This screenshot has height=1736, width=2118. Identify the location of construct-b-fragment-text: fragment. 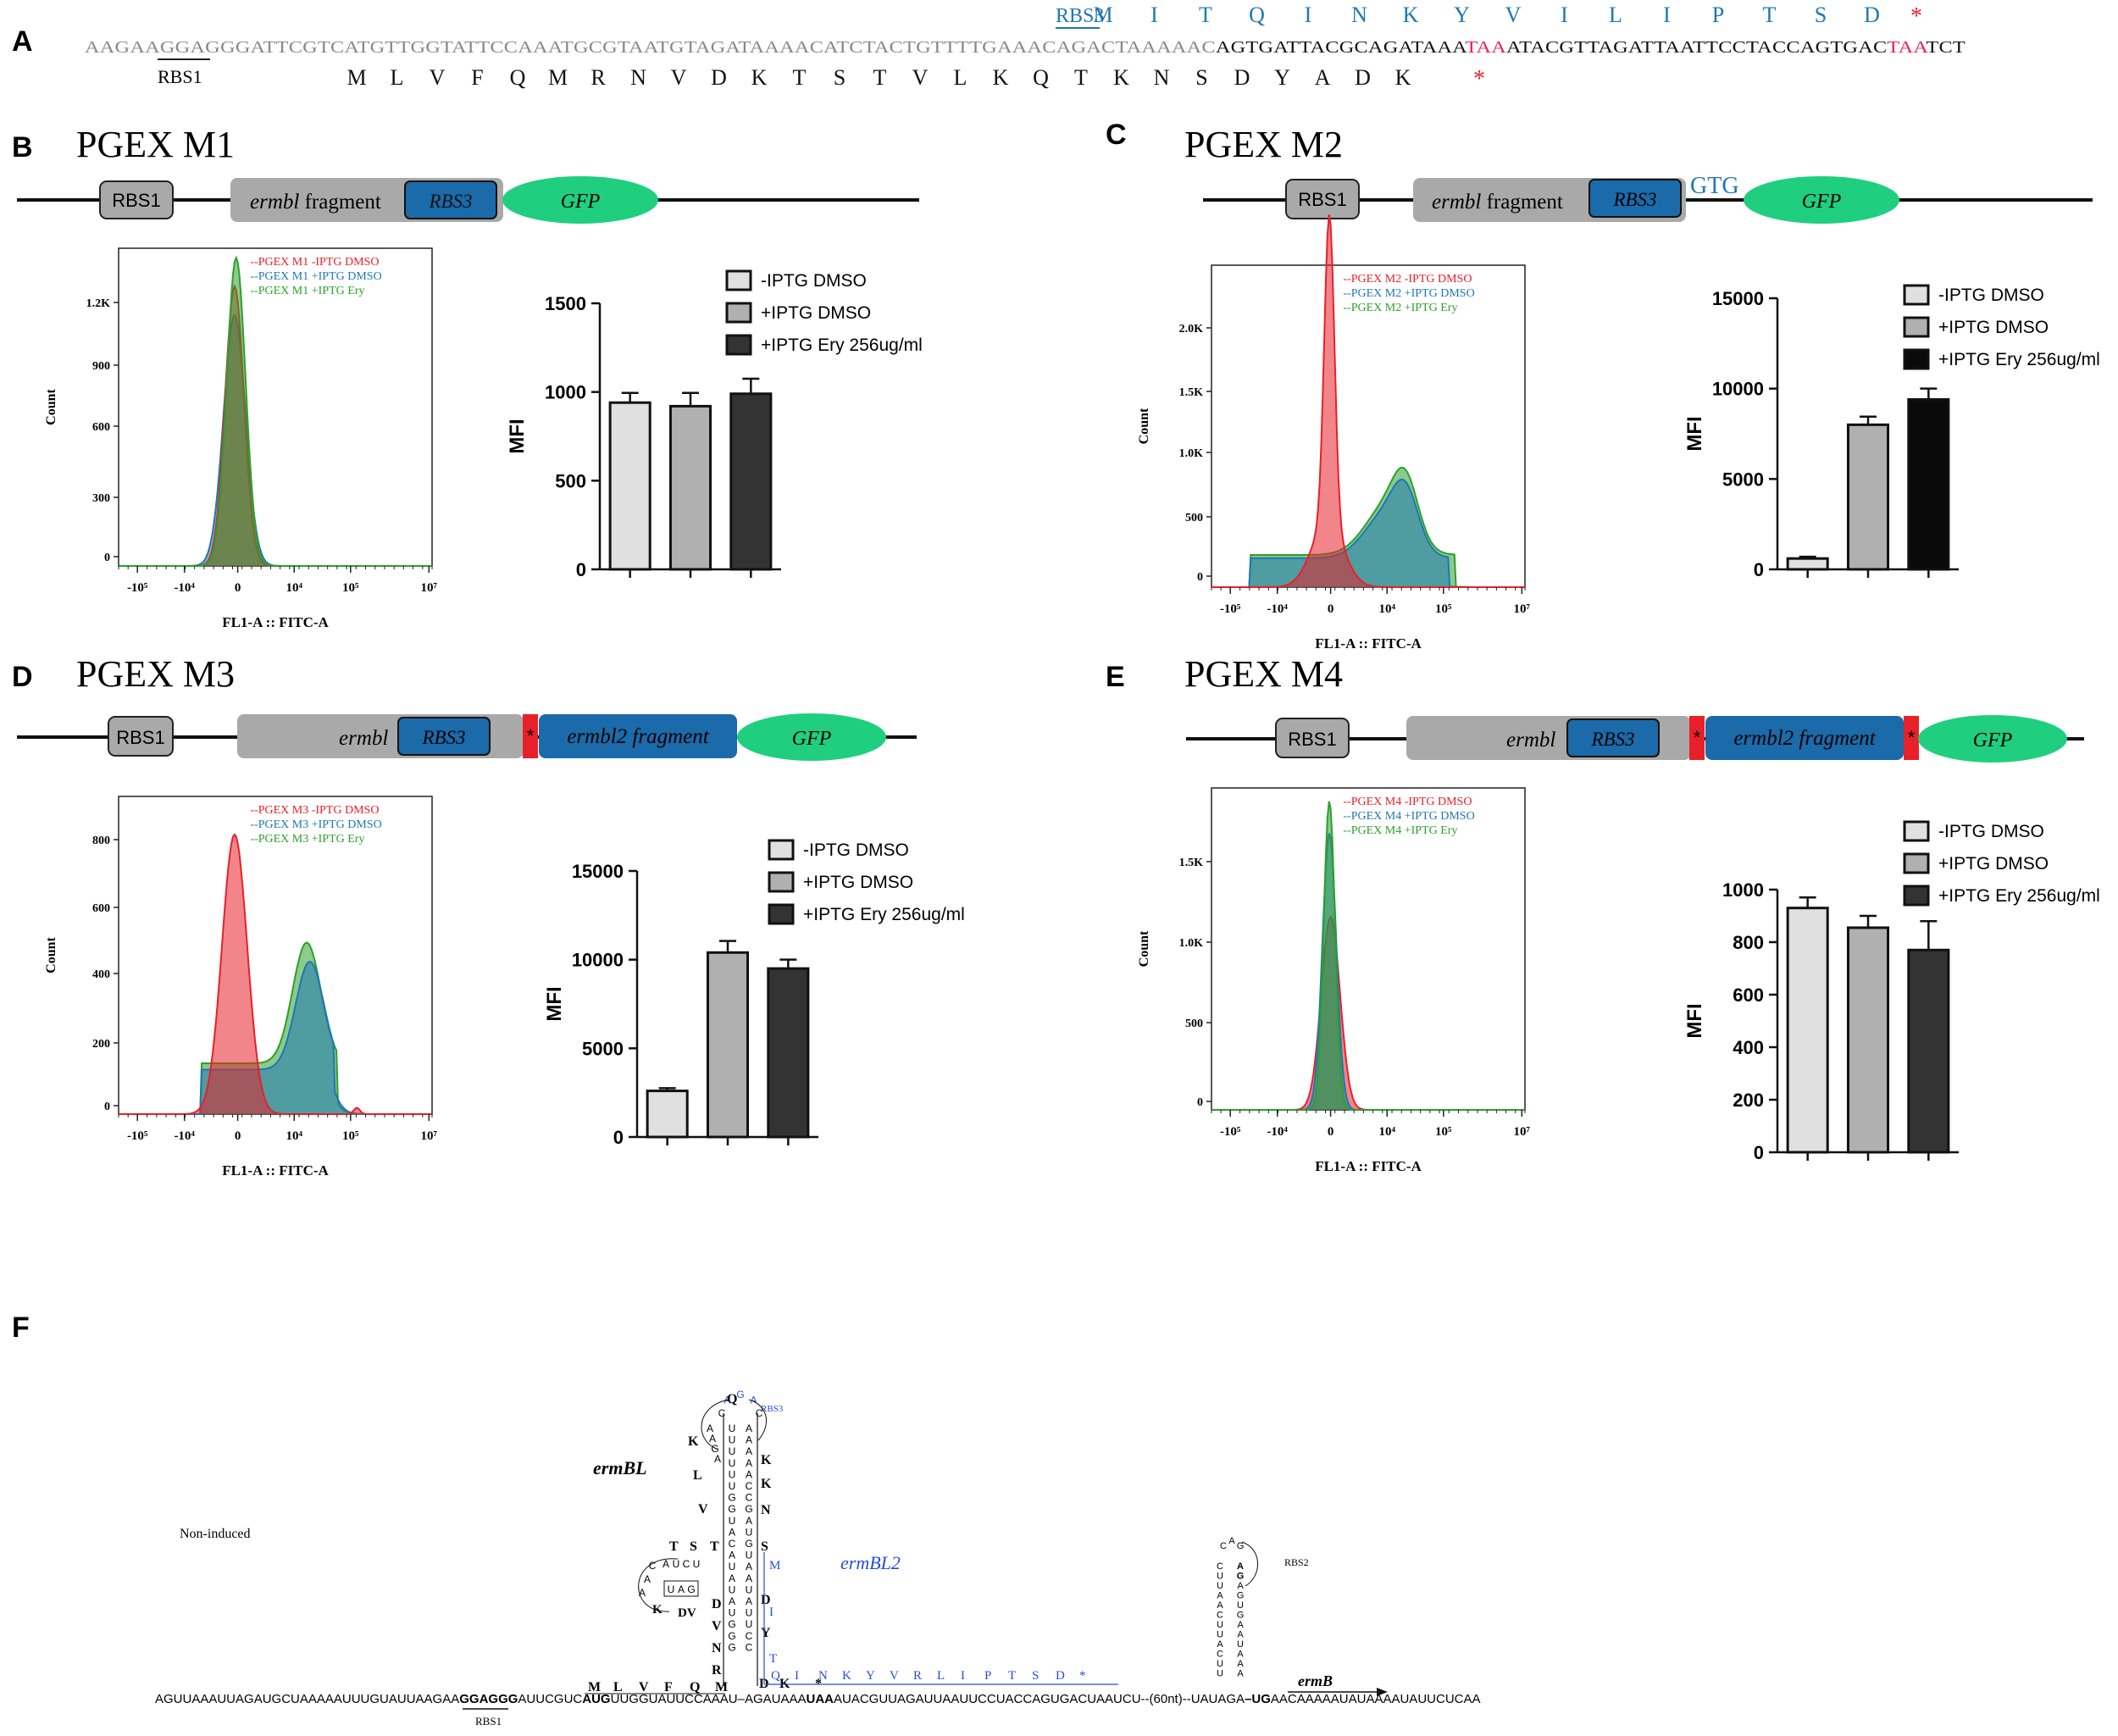
(340, 202).